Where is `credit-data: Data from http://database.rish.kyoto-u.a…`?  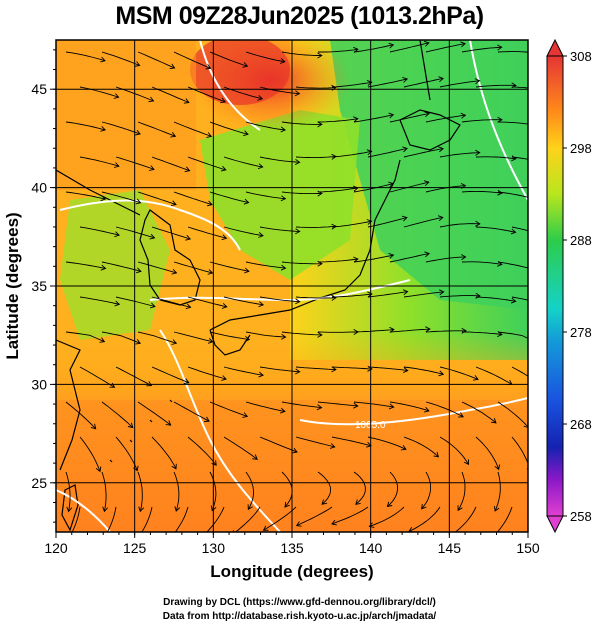 credit-data: Data from http://database.rish.kyoto-u.a… is located at coordinates (299, 616).